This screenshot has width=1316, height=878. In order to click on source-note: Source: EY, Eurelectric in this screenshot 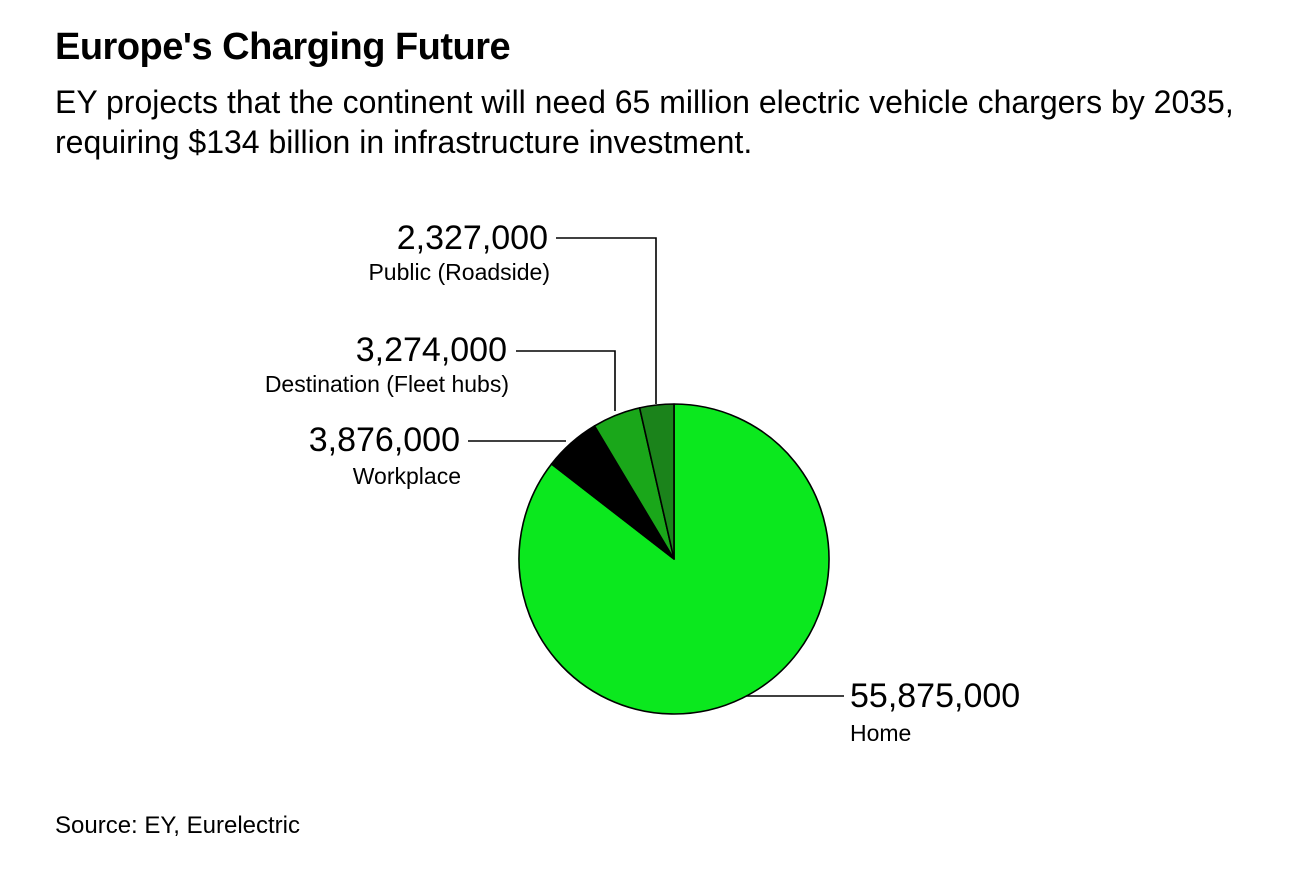, I will do `click(178, 825)`.